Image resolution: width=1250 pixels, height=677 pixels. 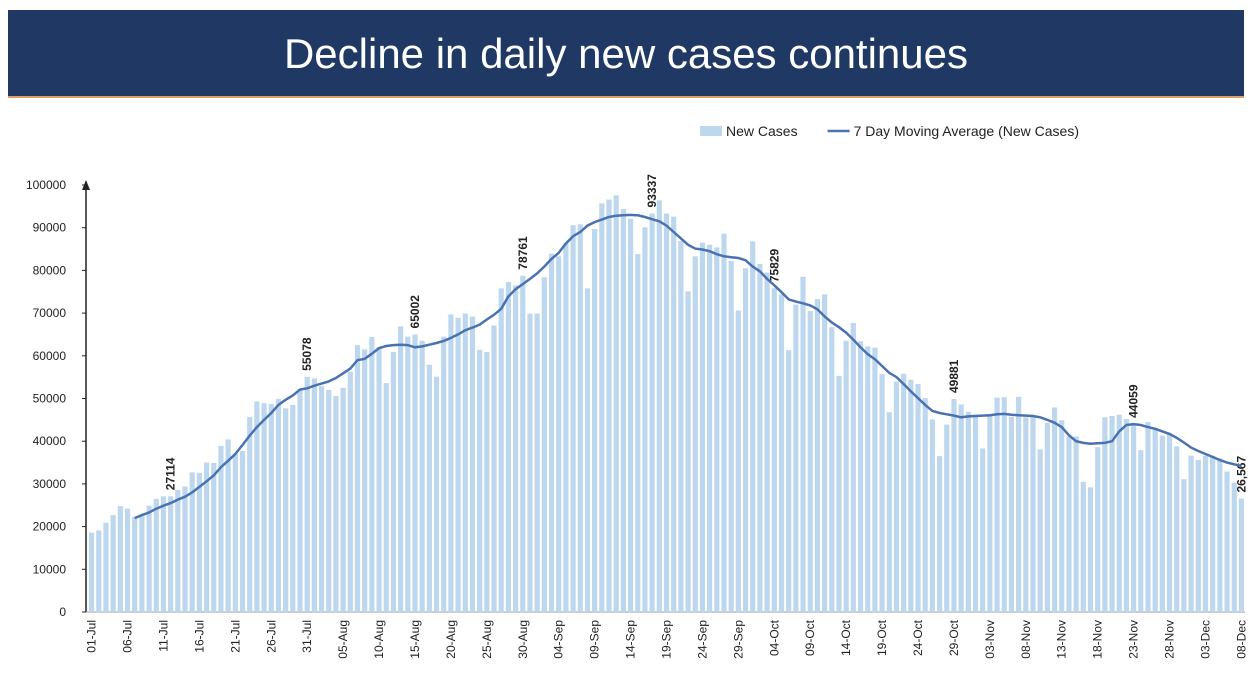 I want to click on y-tick-label: 10000, so click(x=50, y=569).